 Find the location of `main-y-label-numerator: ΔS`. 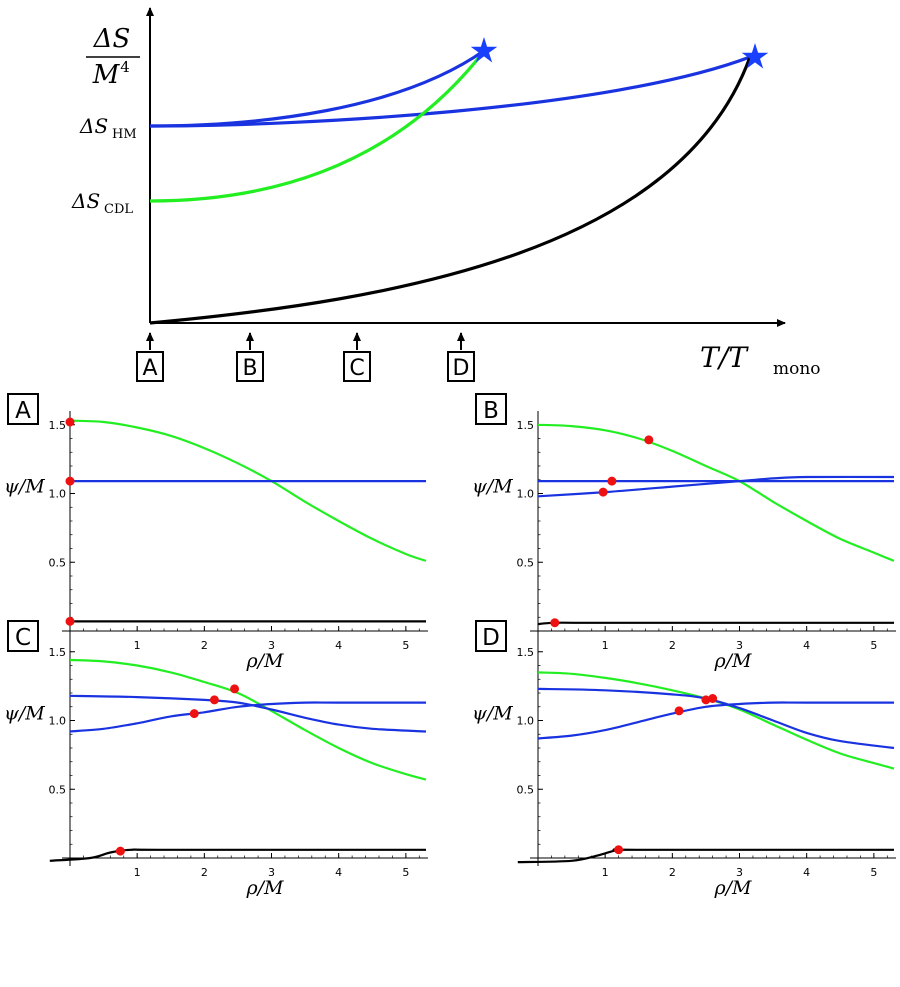

main-y-label-numerator: ΔS is located at coordinates (112, 39).